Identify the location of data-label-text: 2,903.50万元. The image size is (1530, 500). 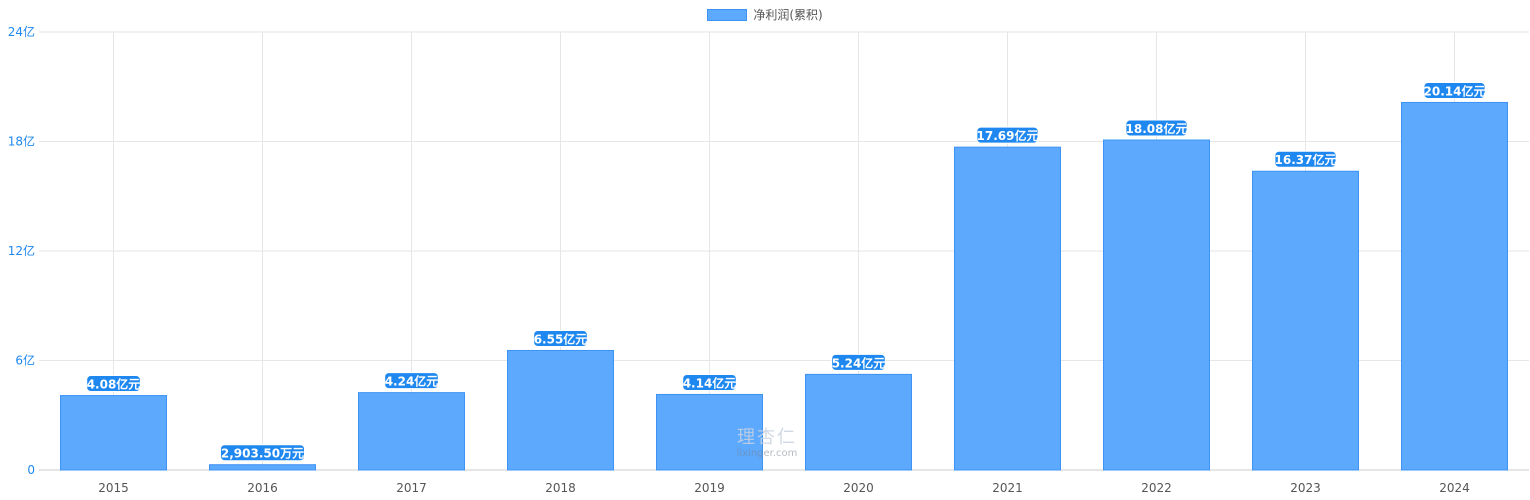
(262, 454).